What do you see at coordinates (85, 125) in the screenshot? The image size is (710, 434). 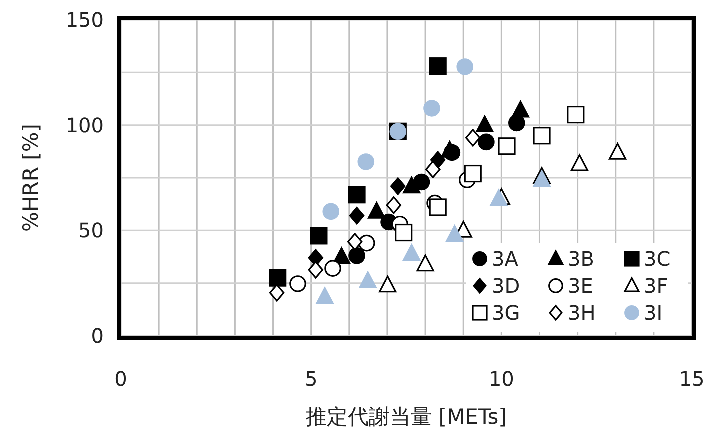 I see `y-tick-label: 100` at bounding box center [85, 125].